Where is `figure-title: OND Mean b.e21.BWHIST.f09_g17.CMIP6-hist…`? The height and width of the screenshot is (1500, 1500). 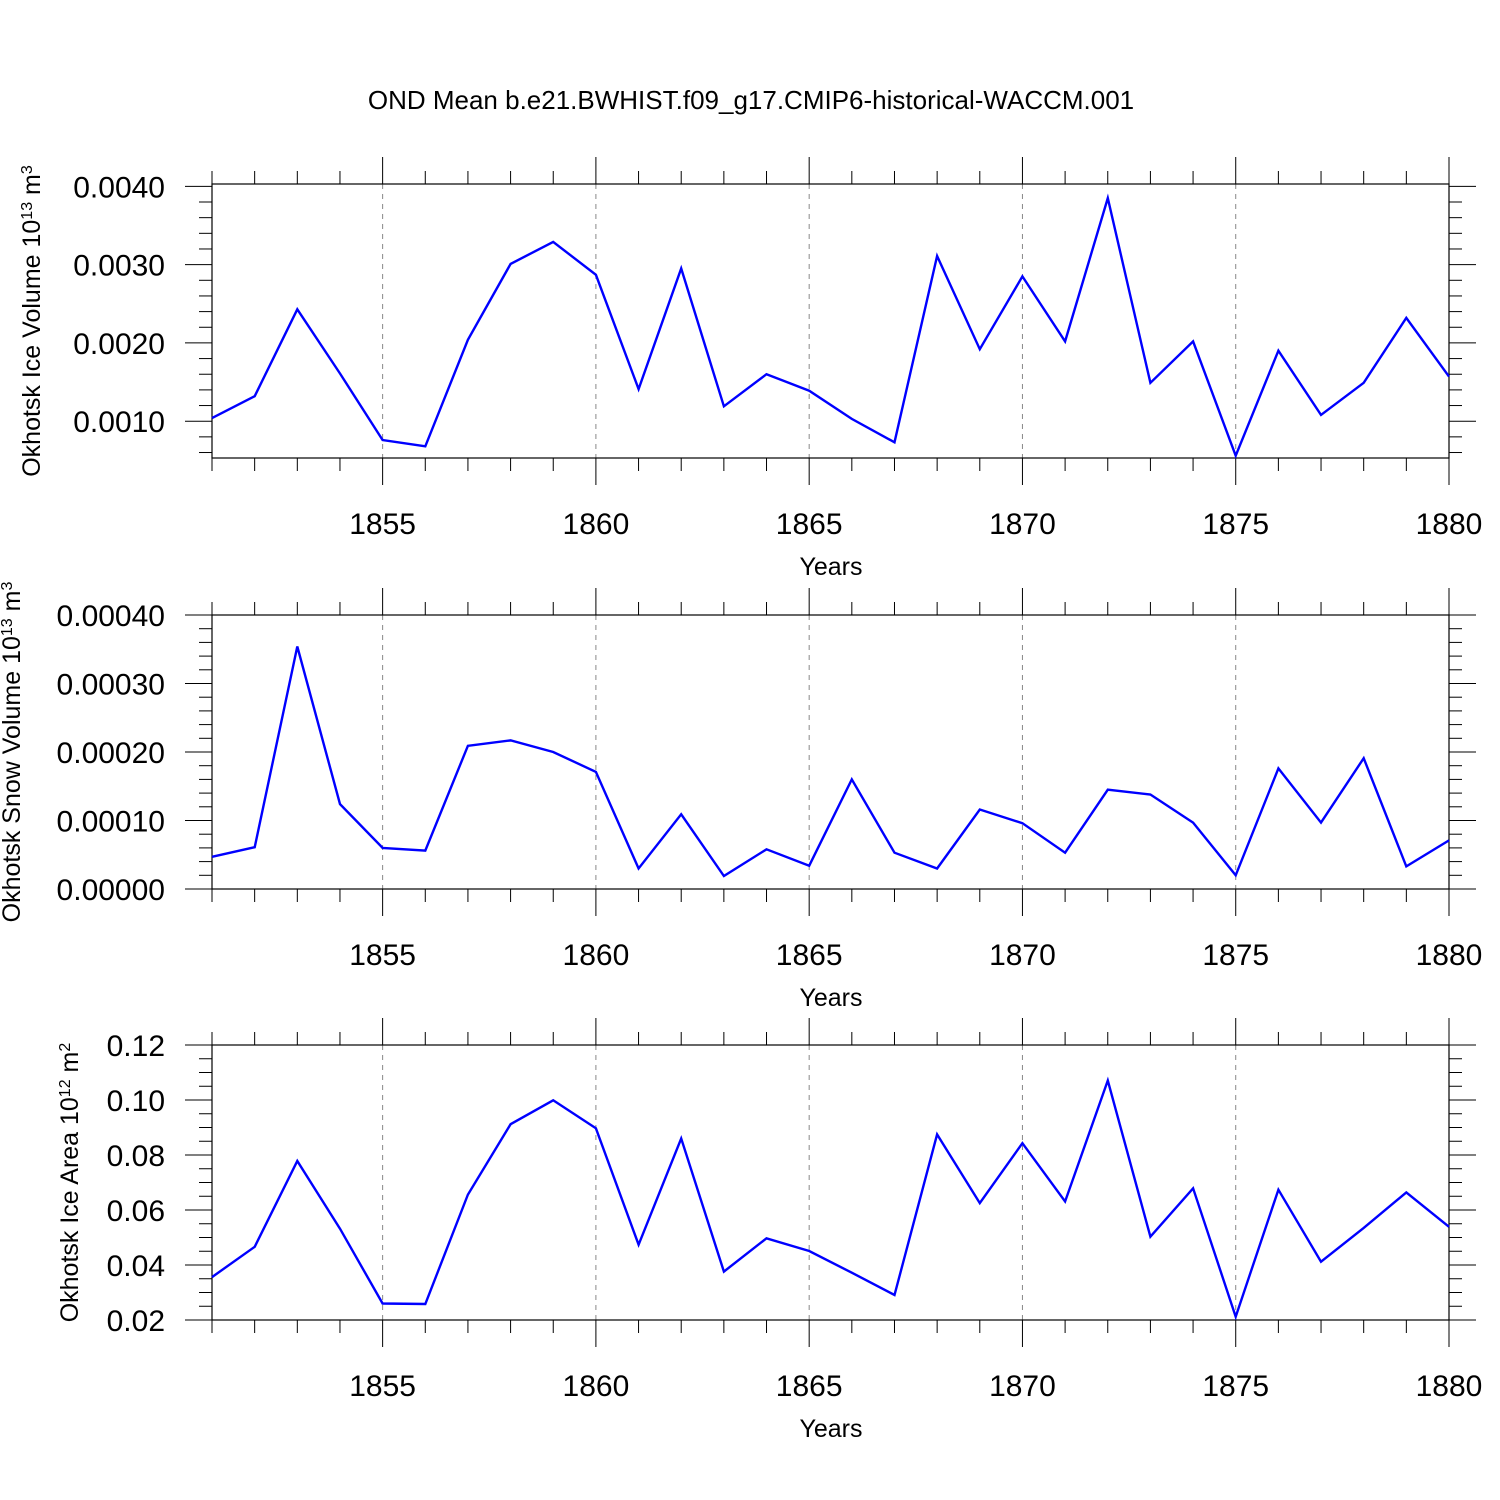
figure-title: OND Mean b.e21.BWHIST.f09_g17.CMIP6-hist… is located at coordinates (751, 100).